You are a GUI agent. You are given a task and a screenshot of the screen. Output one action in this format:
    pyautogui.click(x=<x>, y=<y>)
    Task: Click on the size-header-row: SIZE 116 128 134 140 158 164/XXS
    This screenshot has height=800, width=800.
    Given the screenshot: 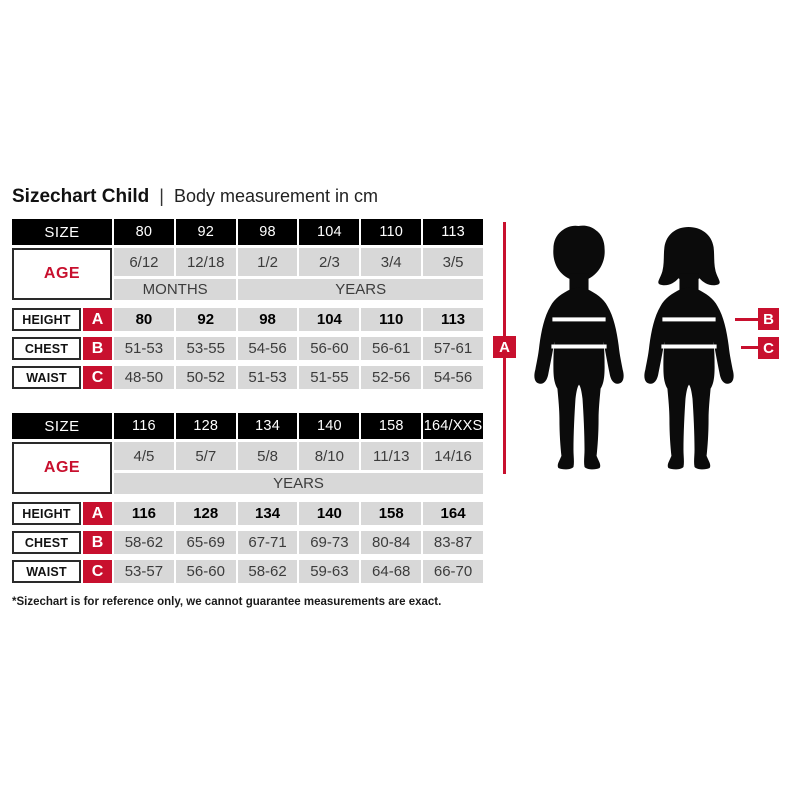 What is the action you would take?
    pyautogui.click(x=247, y=426)
    